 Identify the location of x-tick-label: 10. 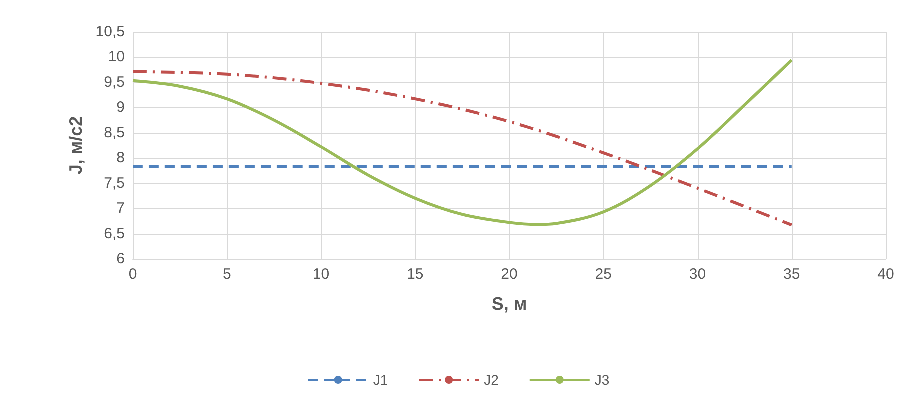
(321, 274).